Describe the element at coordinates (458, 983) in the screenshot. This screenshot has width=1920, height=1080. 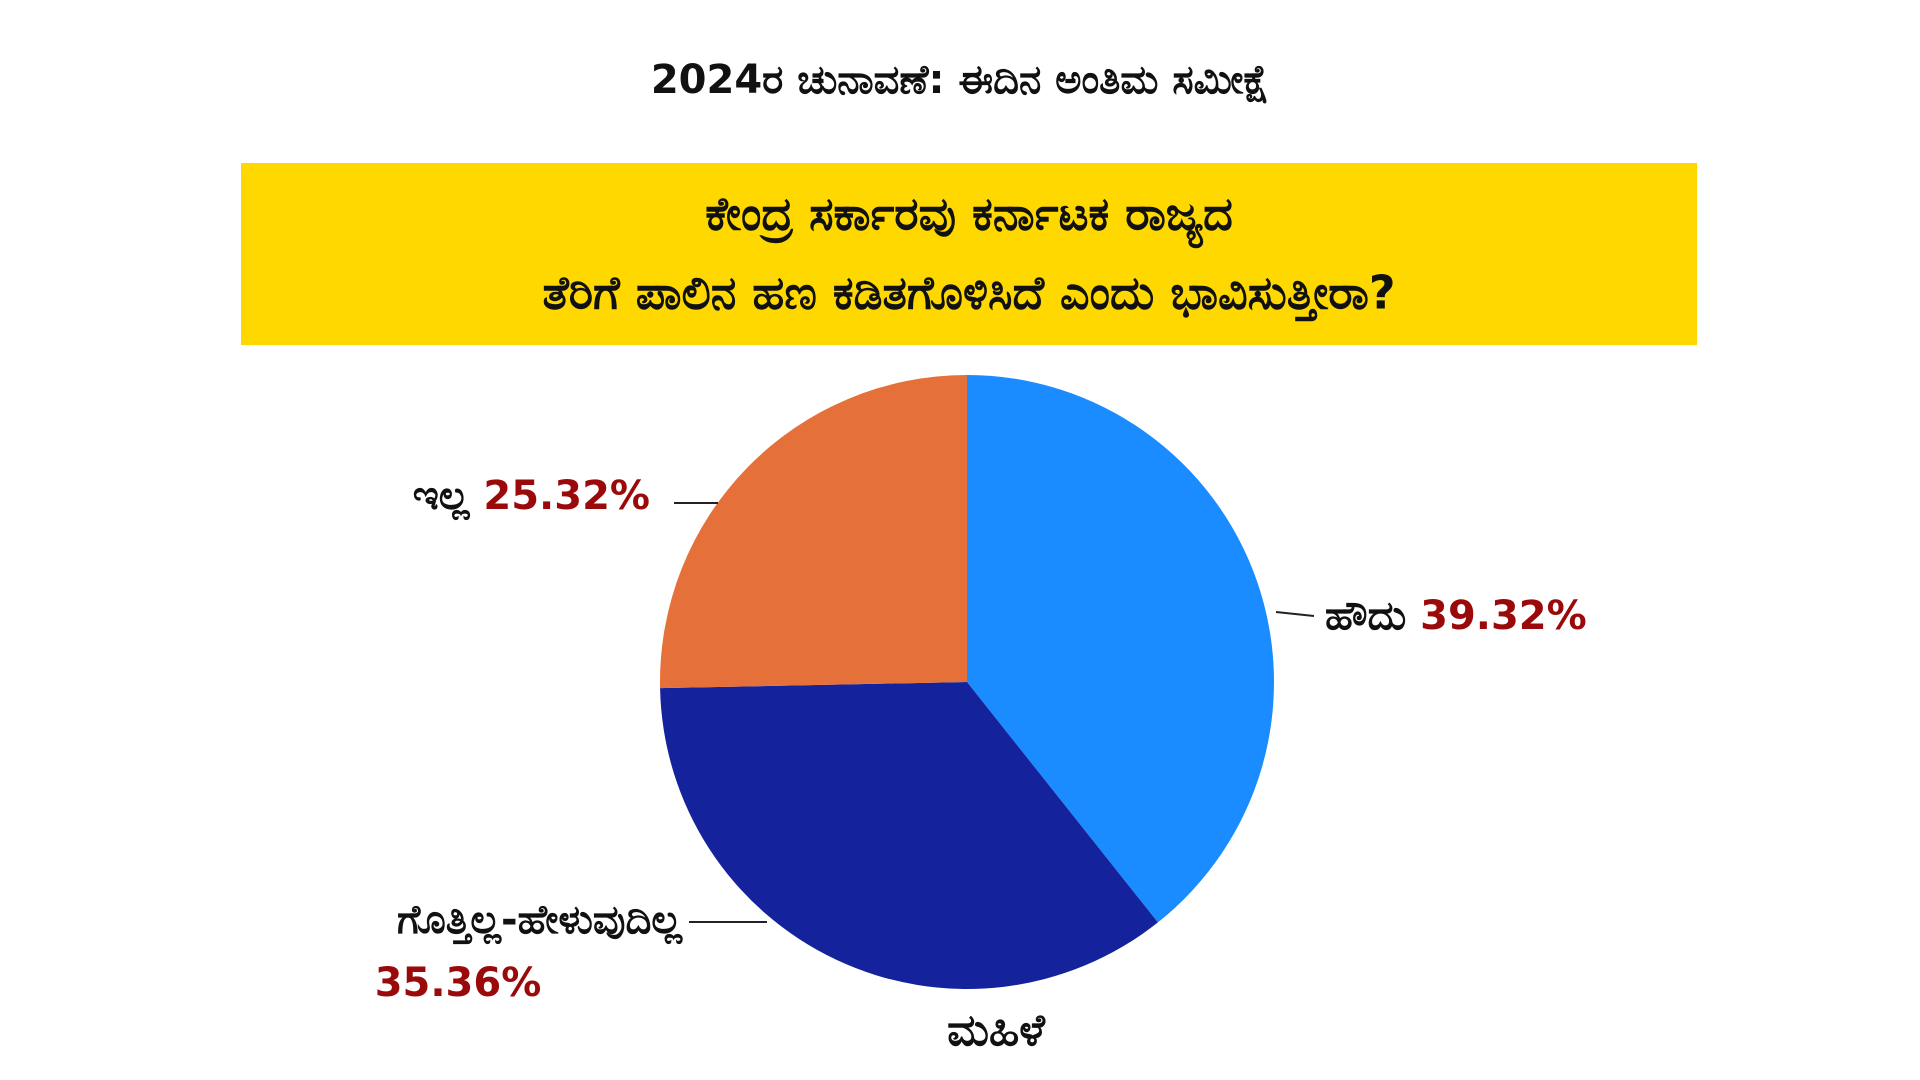
I see `value-label: 35.36%` at that location.